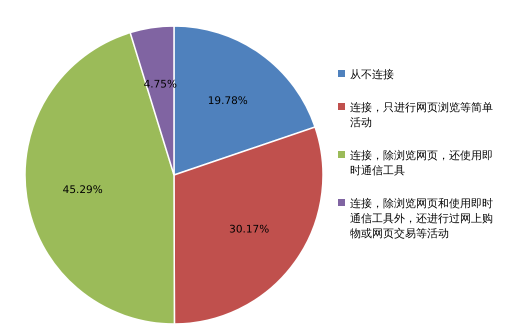 The image size is (513, 330). I want to click on legend-label: 连接，除浏览网页，还使用即时通信工具, so click(421, 163).